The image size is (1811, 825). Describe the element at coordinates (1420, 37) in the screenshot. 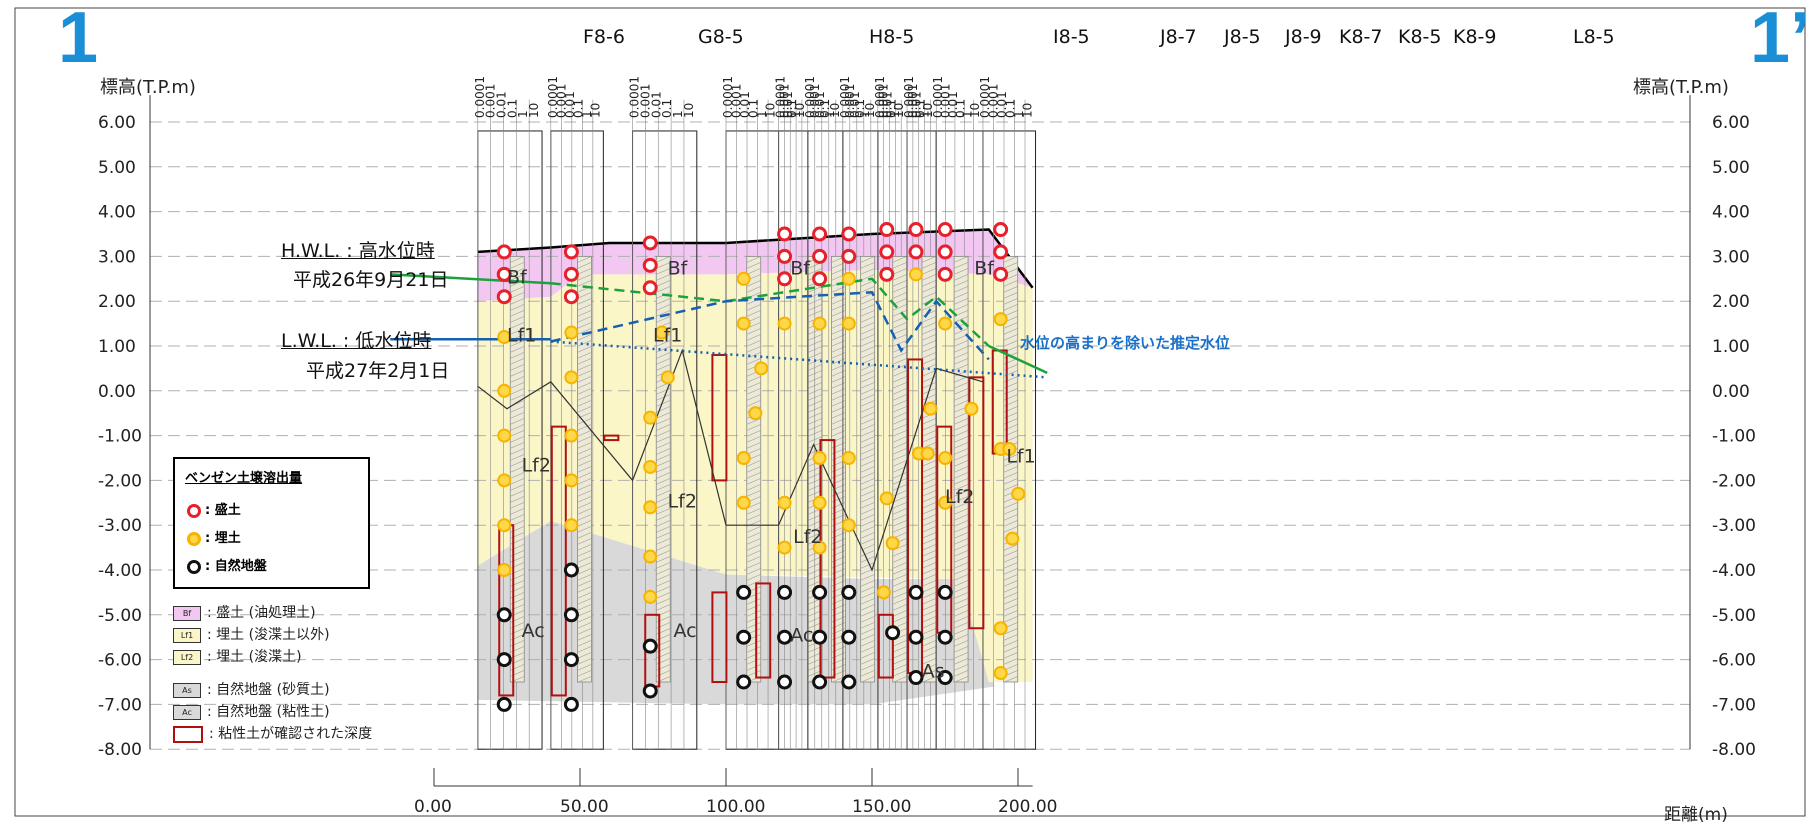

I see `borehole-header: K8-5` at that location.